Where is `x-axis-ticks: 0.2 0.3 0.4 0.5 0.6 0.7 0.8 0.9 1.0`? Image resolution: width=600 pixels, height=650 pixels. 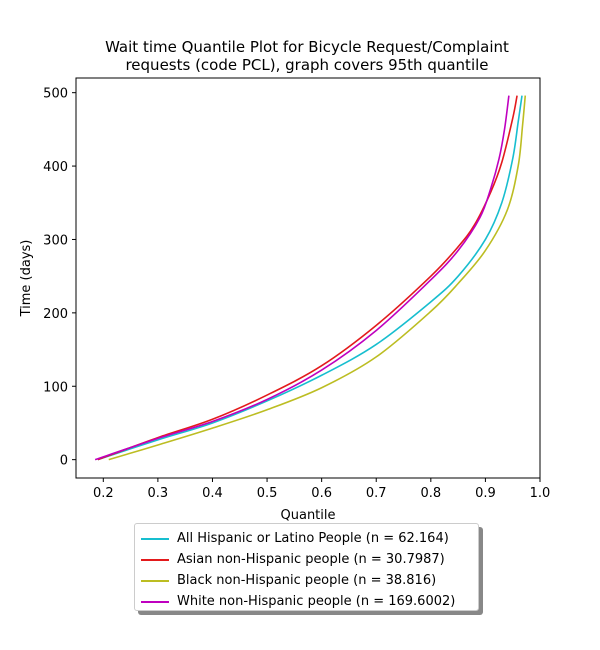
x-axis-ticks: 0.2 0.3 0.4 0.5 0.6 0.7 0.8 0.9 1.0 is located at coordinates (321, 489).